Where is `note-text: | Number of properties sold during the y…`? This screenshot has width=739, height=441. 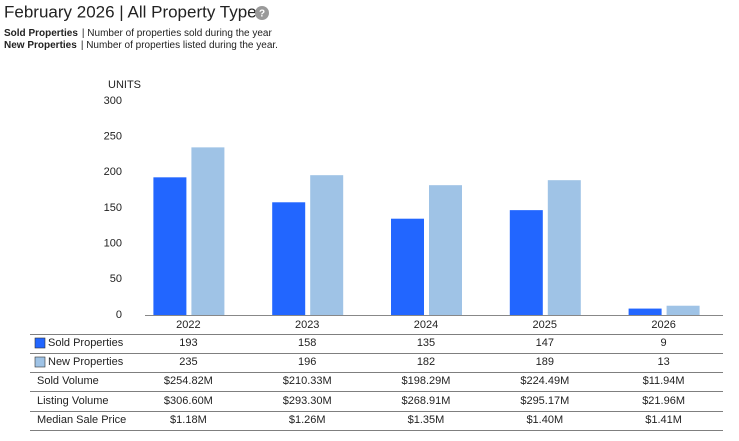 note-text: | Number of properties sold during the y… is located at coordinates (177, 33).